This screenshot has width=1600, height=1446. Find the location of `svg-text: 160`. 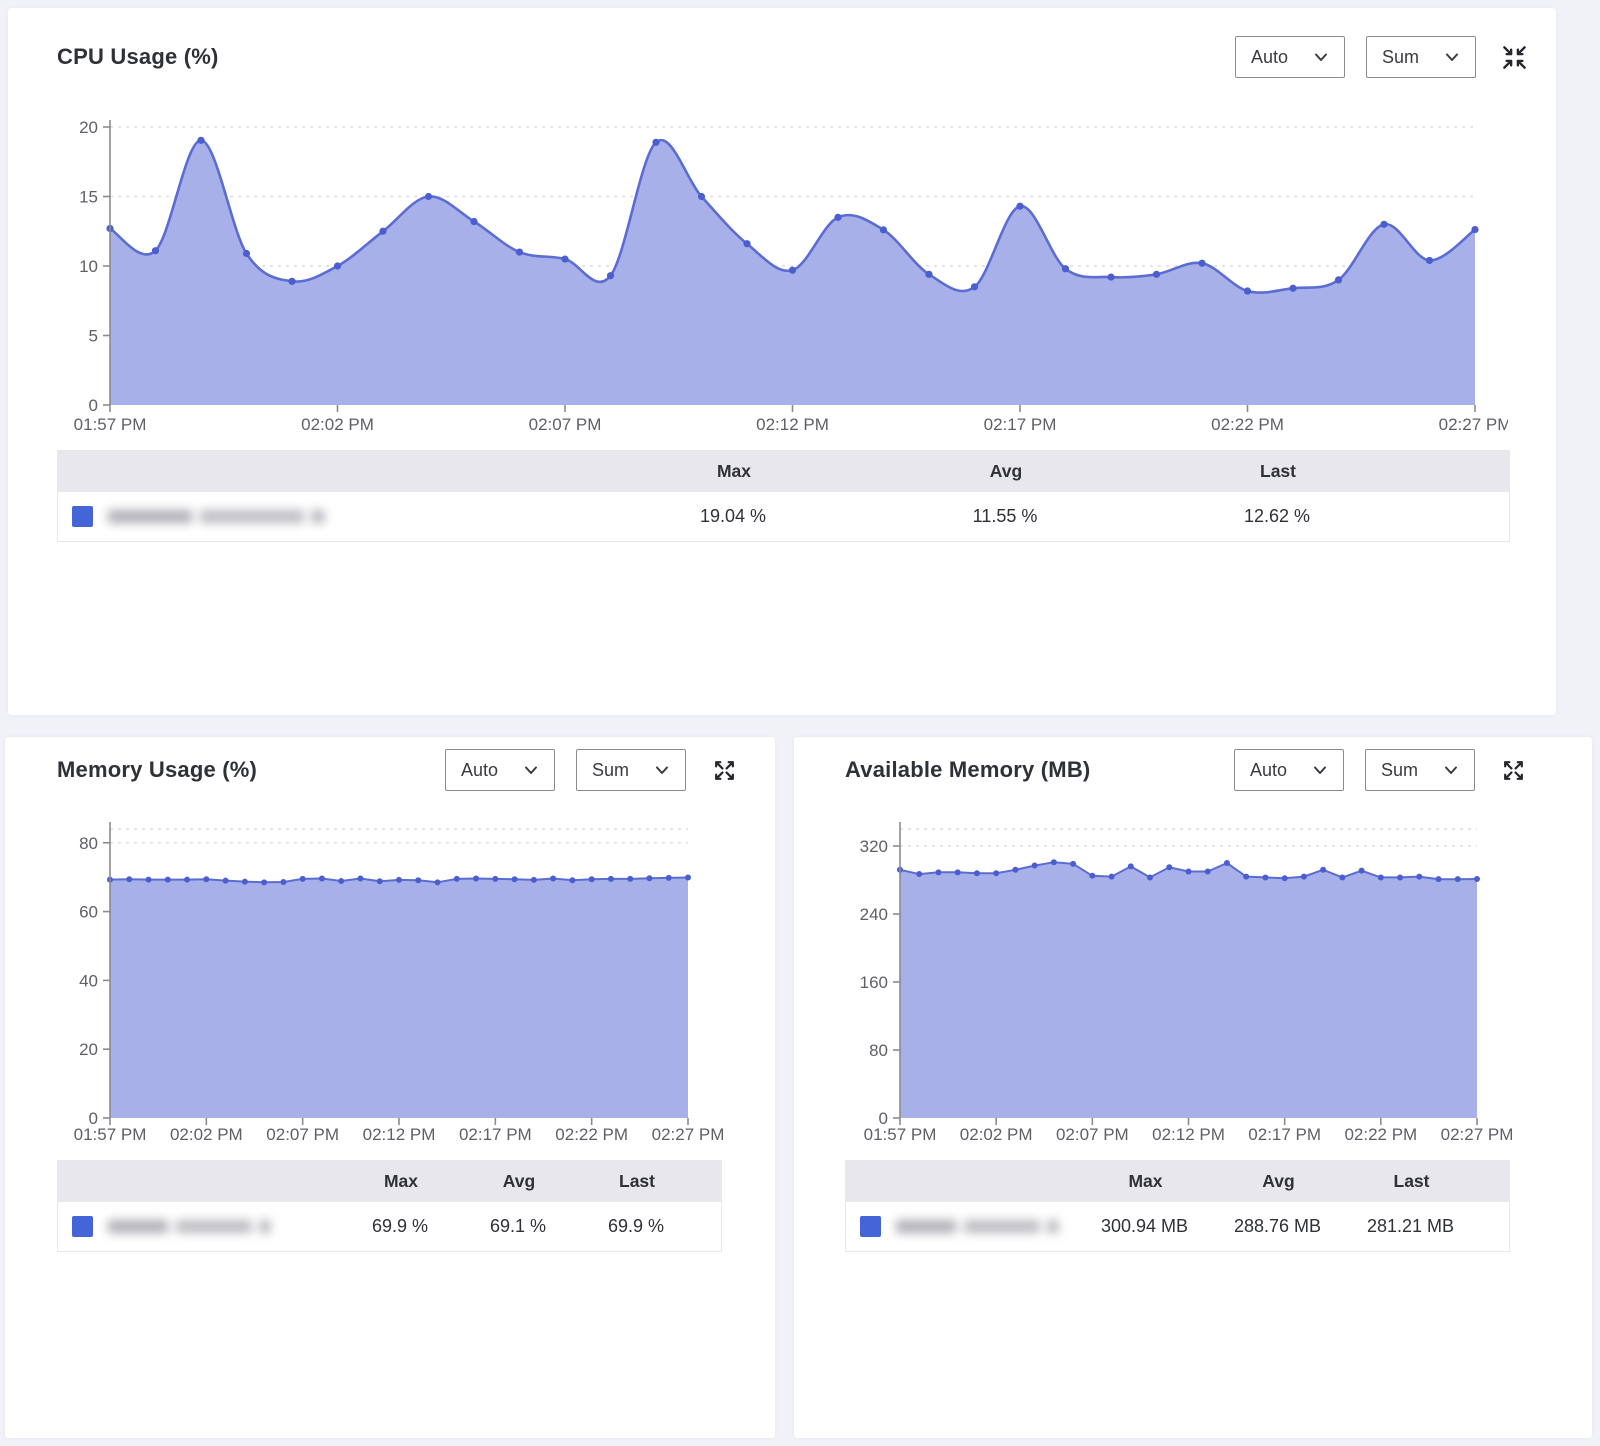

svg-text: 160 is located at coordinates (874, 982).